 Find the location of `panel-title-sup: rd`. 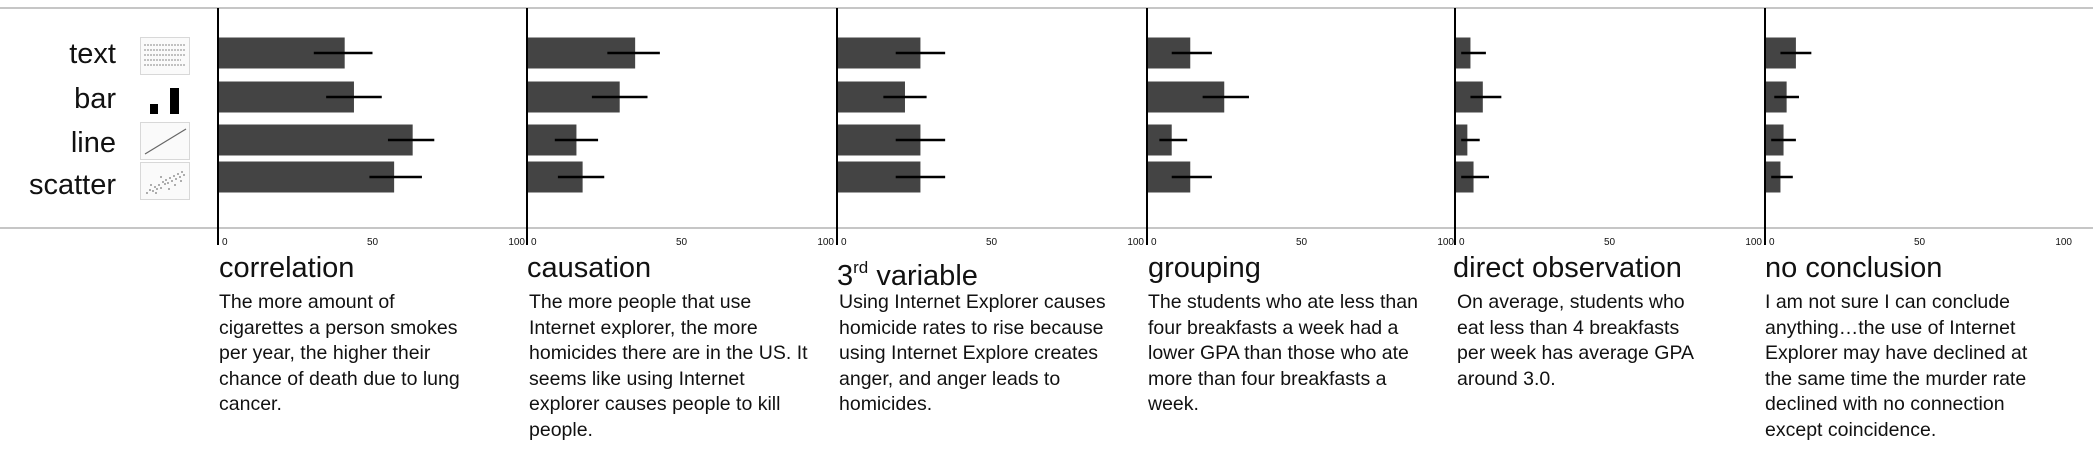

panel-title-sup: rd is located at coordinates (861, 267).